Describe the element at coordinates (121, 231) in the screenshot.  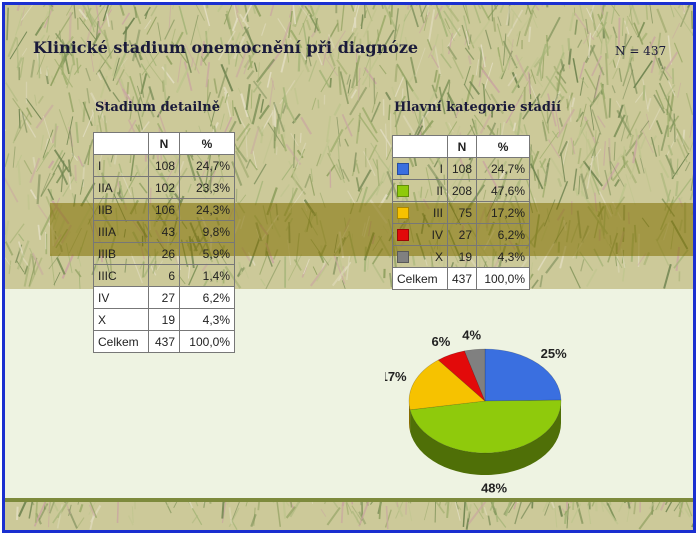
I see `row-label: IIIA` at that location.